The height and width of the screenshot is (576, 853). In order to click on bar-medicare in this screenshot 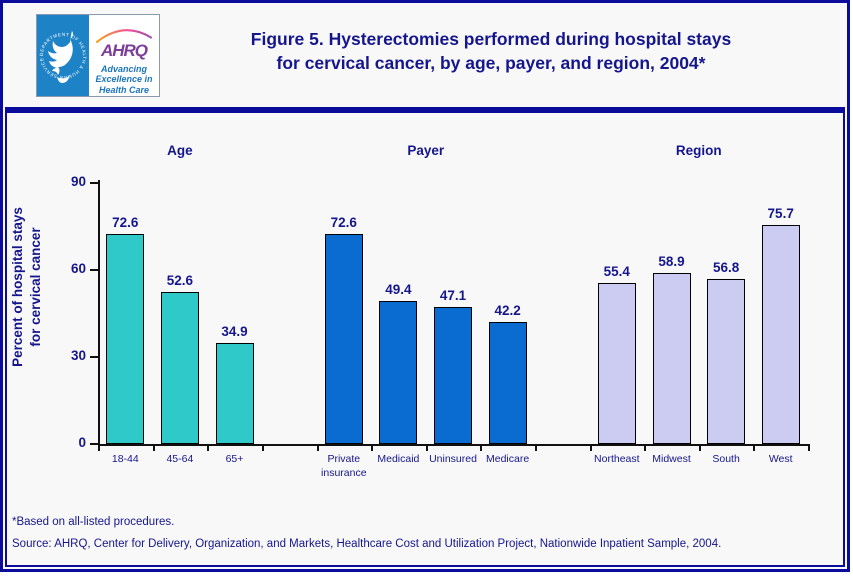, I will do `click(507, 382)`.